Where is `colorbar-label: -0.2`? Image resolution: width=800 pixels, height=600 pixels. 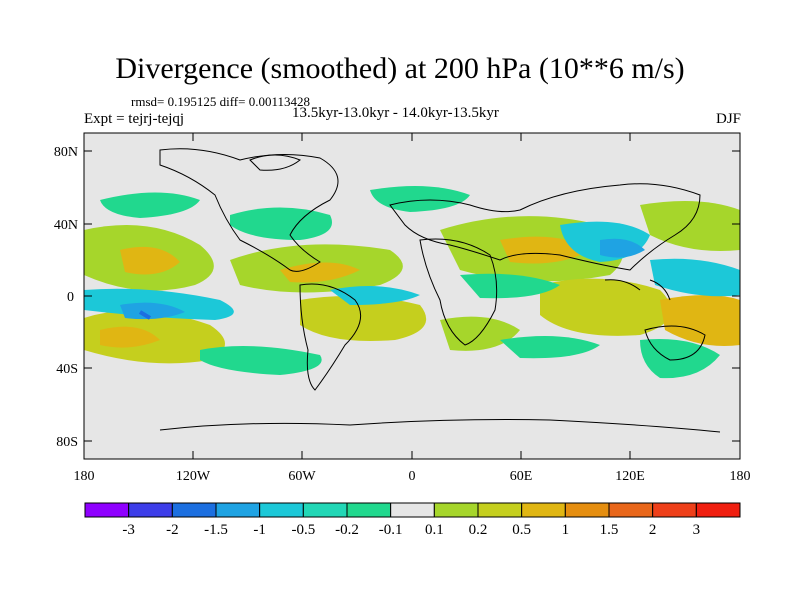
colorbar-label: -0.2 is located at coordinates (347, 530).